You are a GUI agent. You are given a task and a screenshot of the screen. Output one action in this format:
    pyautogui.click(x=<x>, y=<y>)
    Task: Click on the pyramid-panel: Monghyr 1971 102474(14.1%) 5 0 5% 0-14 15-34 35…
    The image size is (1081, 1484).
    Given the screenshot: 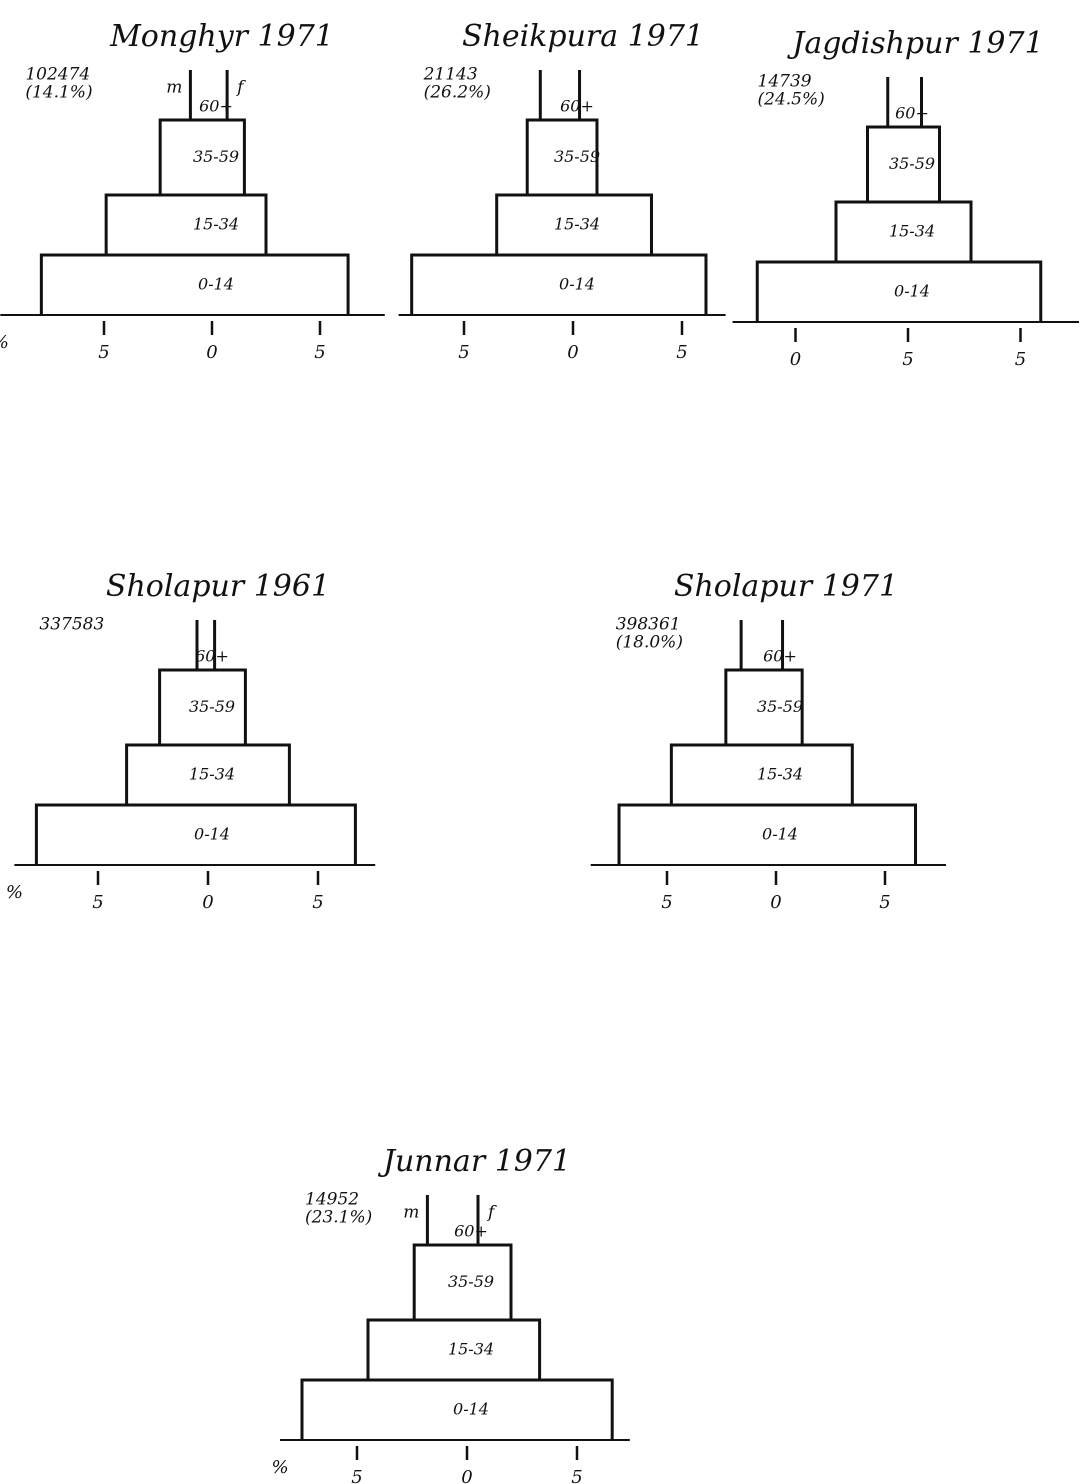 What is the action you would take?
    pyautogui.click(x=192, y=191)
    